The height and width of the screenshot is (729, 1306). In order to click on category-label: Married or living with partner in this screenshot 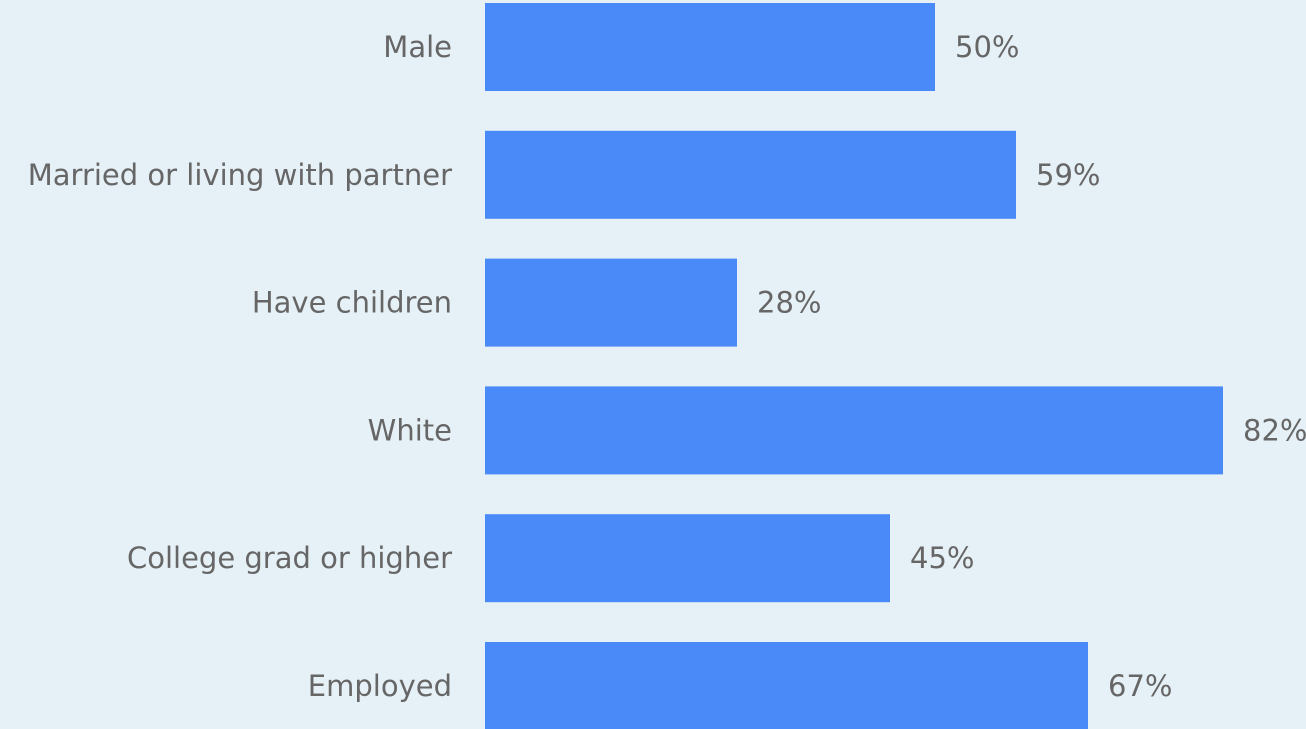, I will do `click(240, 175)`.